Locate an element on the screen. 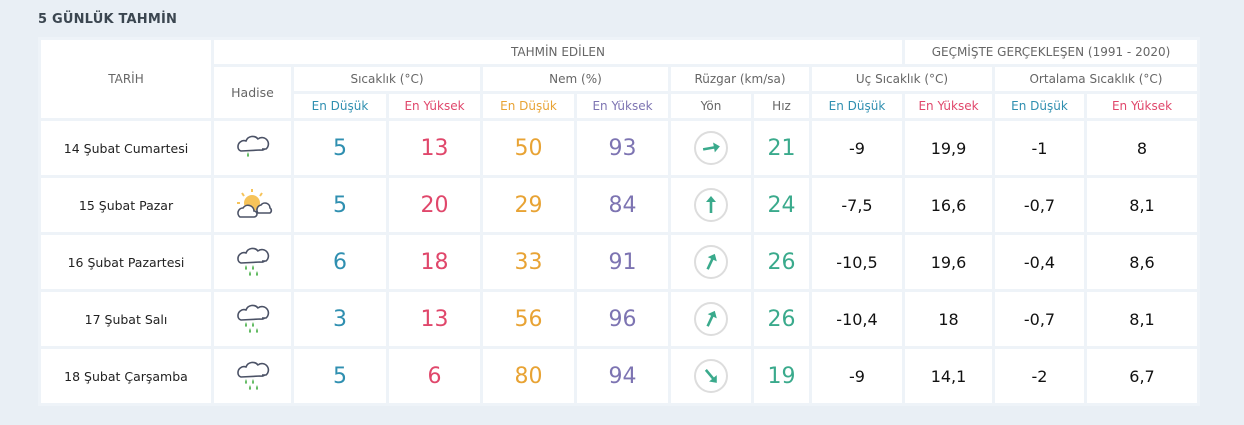 The height and width of the screenshot is (425, 1244). temp-max-cell: 6 is located at coordinates (434, 376).